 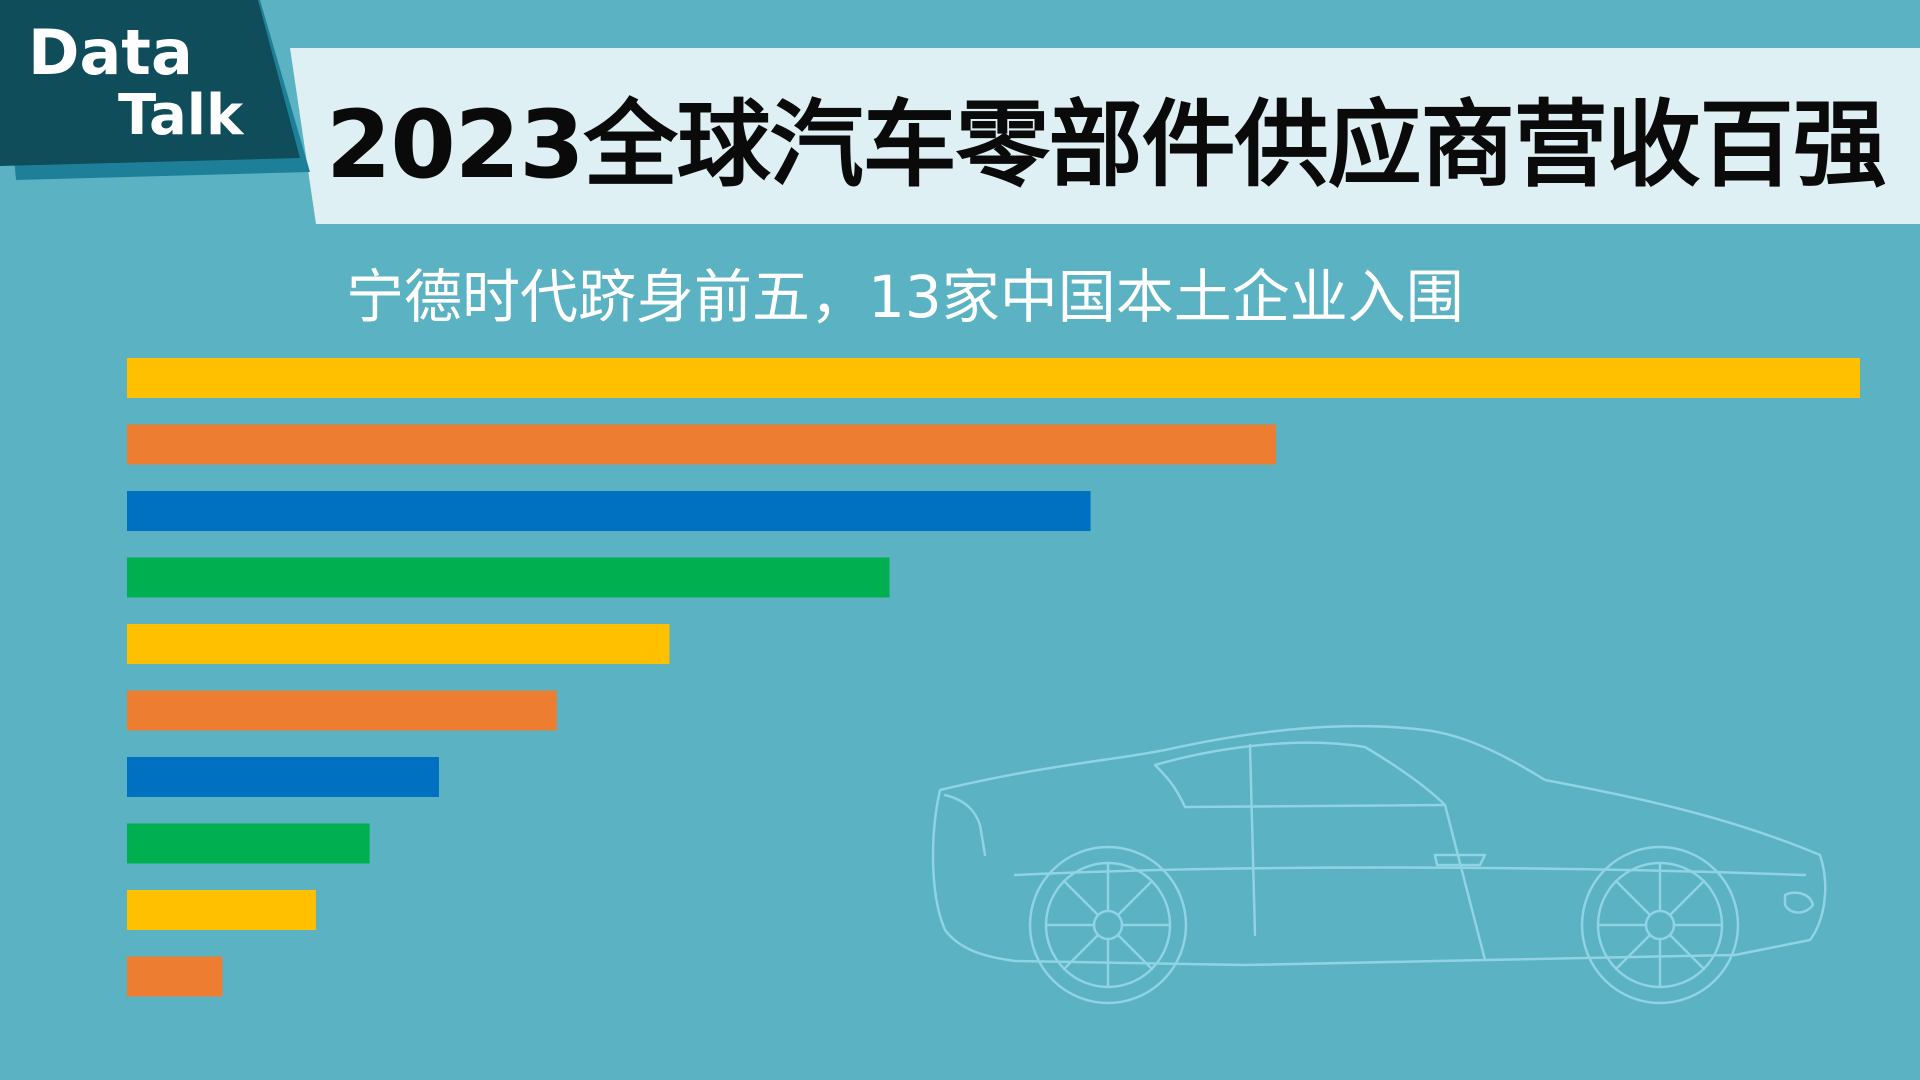 What do you see at coordinates (181, 115) in the screenshot?
I see `badge-text-talk: Talk` at bounding box center [181, 115].